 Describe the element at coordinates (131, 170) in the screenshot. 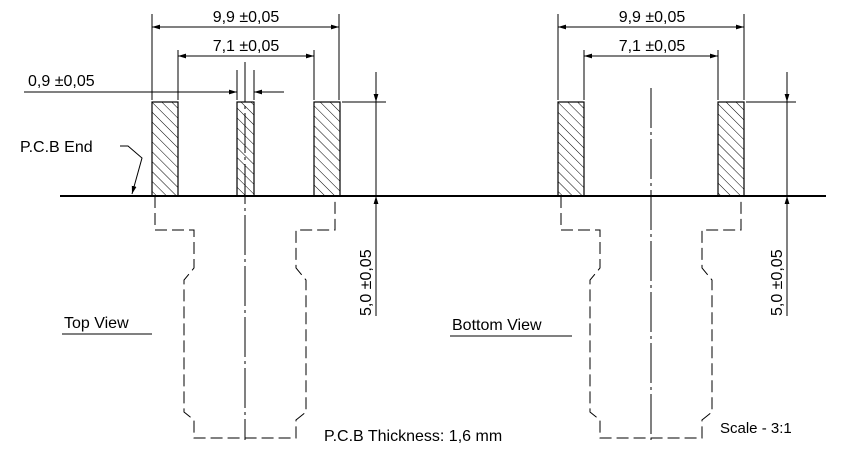

I see `pcb-end-leader` at that location.